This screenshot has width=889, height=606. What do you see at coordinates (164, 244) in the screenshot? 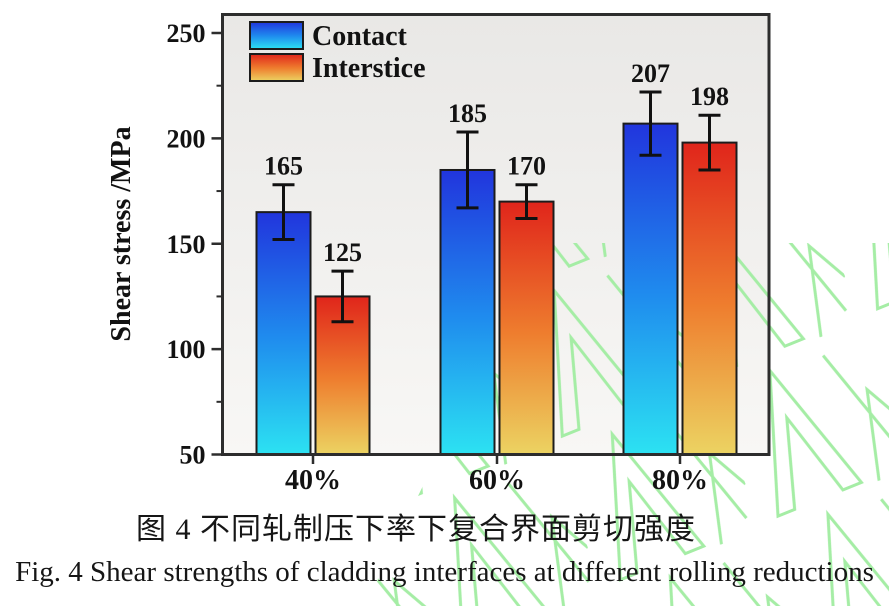
I see `y-axis: 50 100 150 200 250 Shear stress /MPa` at bounding box center [164, 244].